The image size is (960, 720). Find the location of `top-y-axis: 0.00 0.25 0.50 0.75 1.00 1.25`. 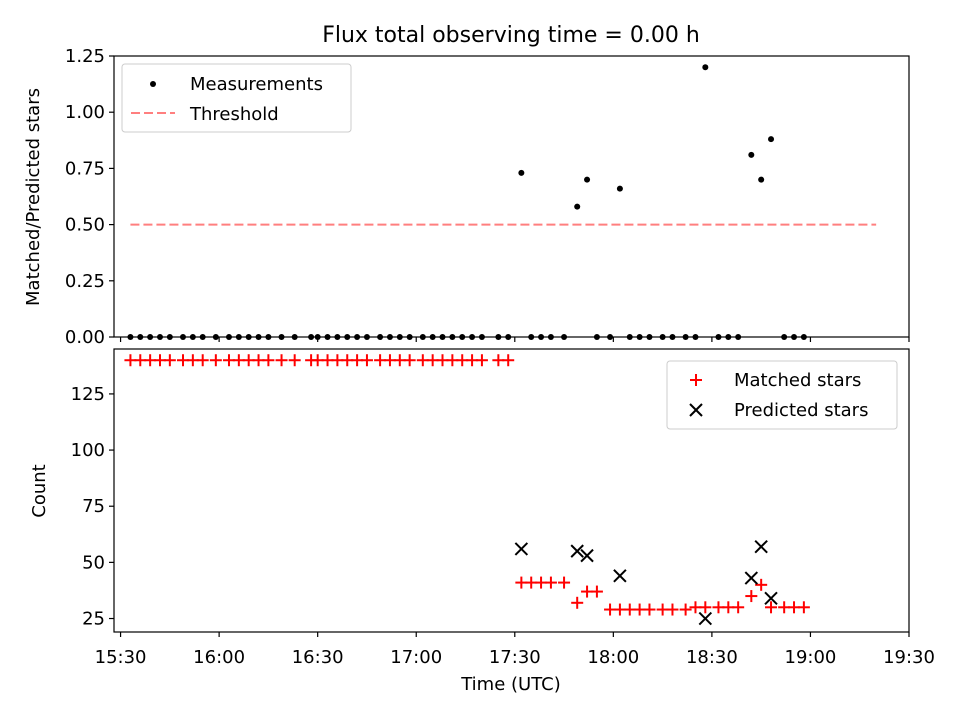

top-y-axis: 0.00 0.25 0.50 0.75 1.00 1.25 is located at coordinates (89, 197).